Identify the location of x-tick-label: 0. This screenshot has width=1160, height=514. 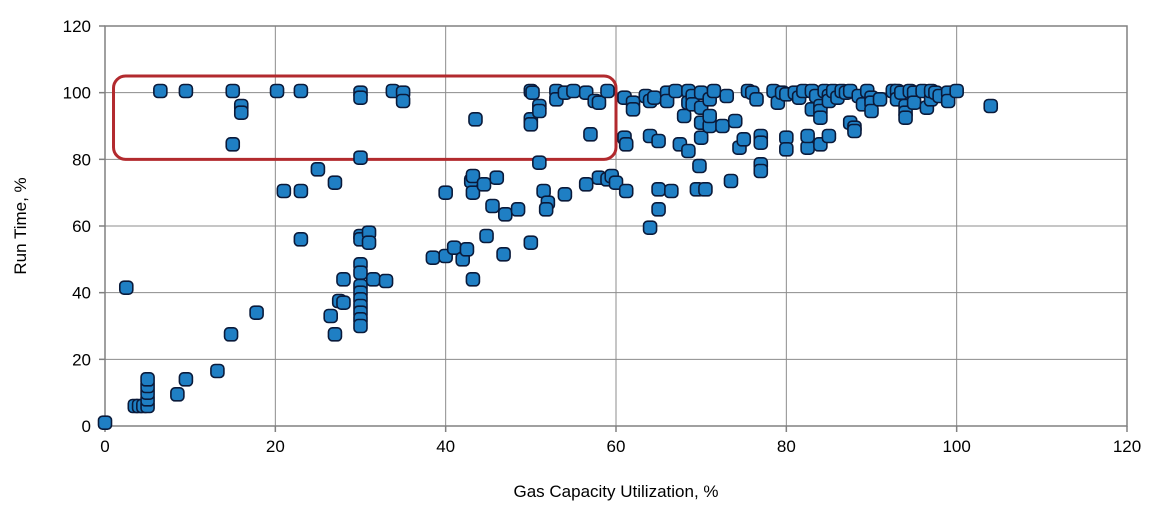
(104, 446).